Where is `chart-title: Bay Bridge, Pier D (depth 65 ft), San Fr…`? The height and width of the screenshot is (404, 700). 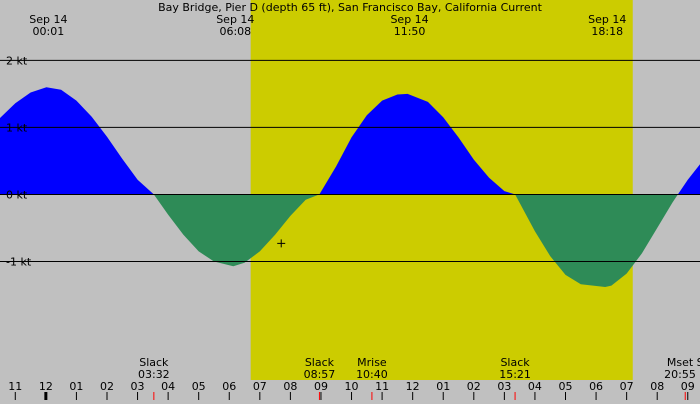 chart-title: Bay Bridge, Pier D (depth 65 ft), San Fr… is located at coordinates (350, 7).